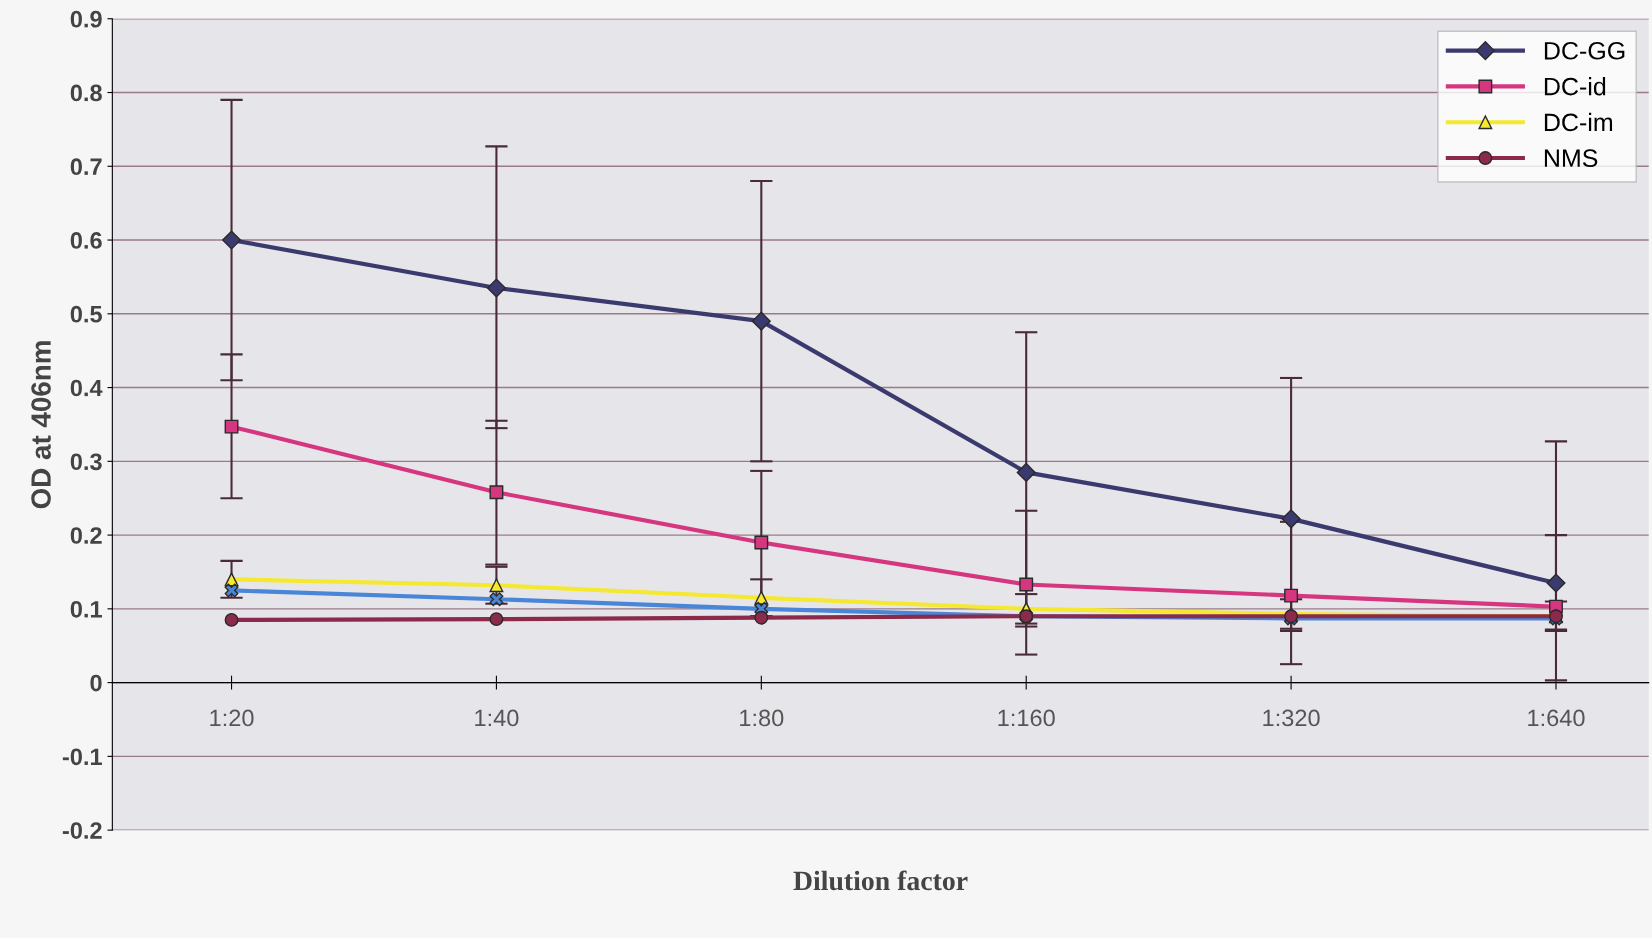 Image resolution: width=1652 pixels, height=938 pixels. What do you see at coordinates (762, 718) in the screenshot?
I see `x-tick-label: 1:80` at bounding box center [762, 718].